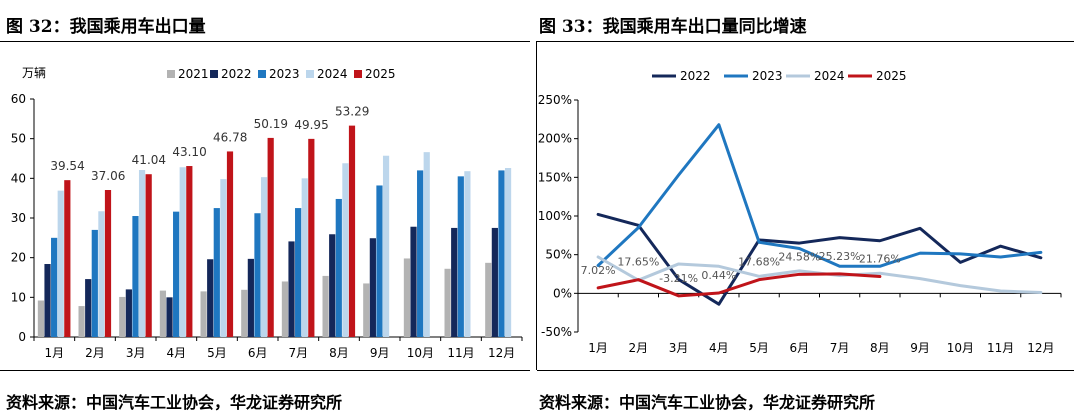  I want to click on y-tick-label: 250%, so click(555, 100).